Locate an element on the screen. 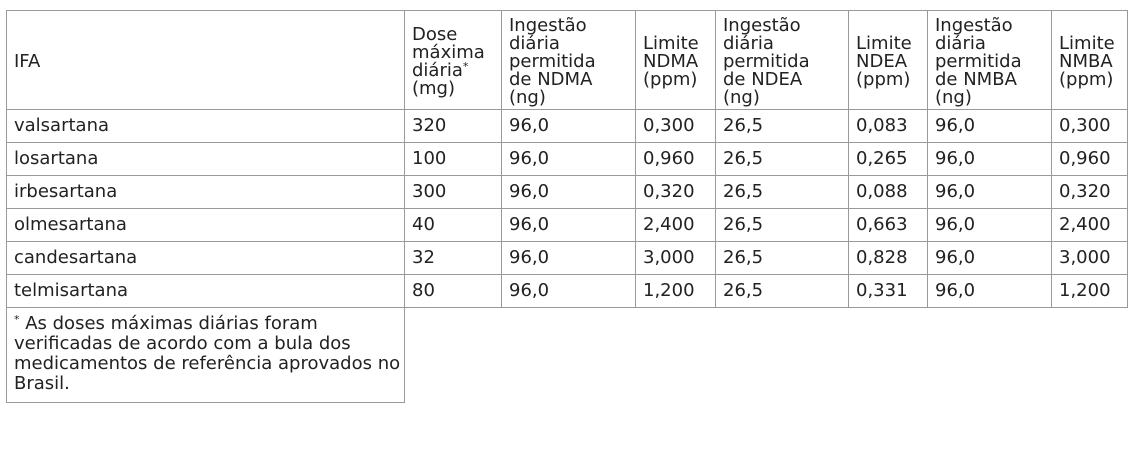  header-ingest-ndma: Ingestão diária permitida de NDMA (ng) is located at coordinates (568, 60).